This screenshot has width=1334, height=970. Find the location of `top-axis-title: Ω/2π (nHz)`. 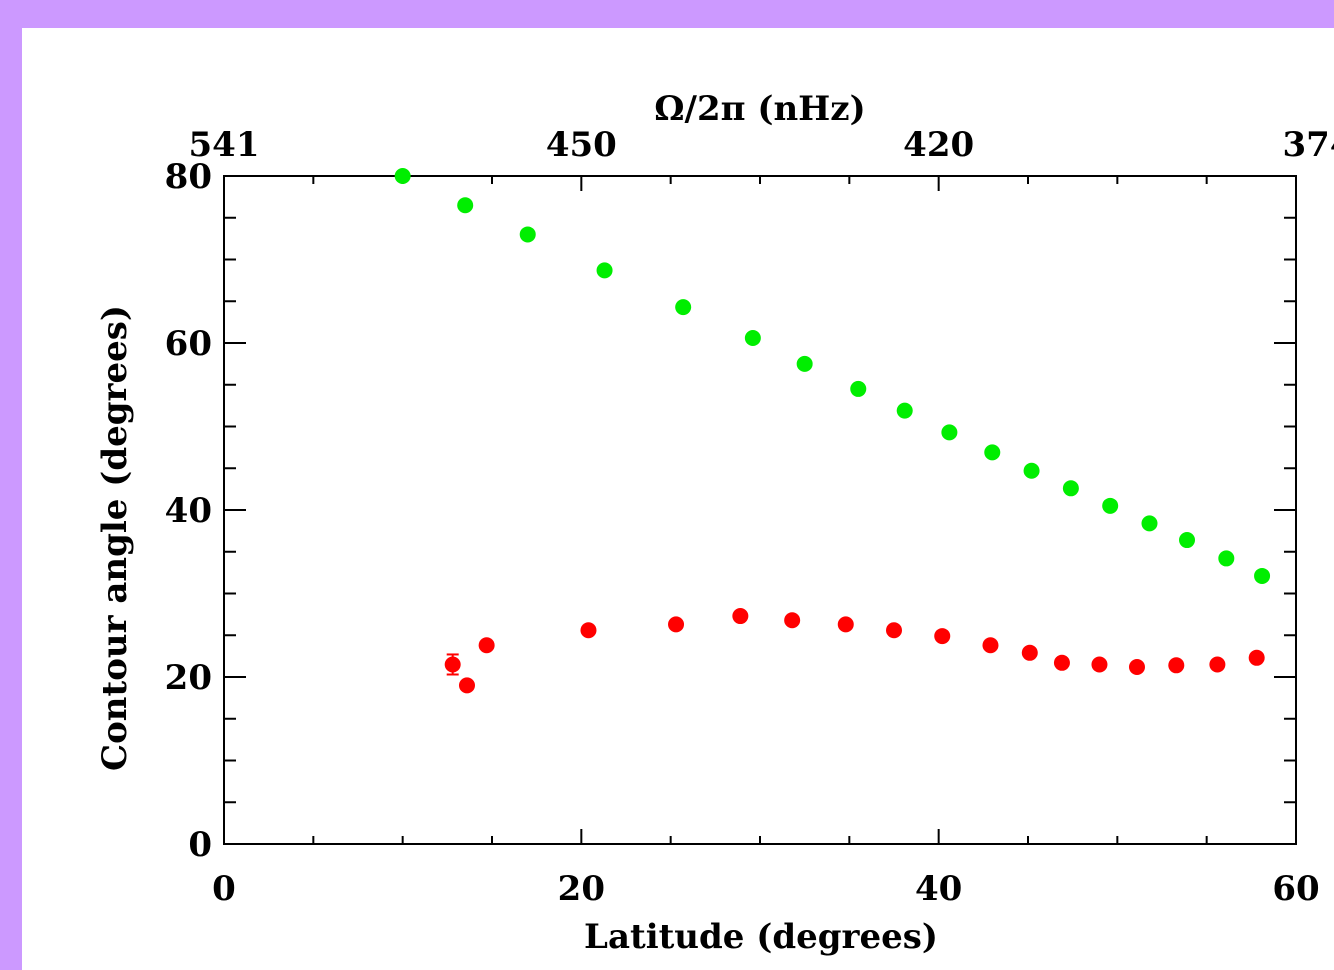

top-axis-title: Ω/2π (nHz) is located at coordinates (759, 109).